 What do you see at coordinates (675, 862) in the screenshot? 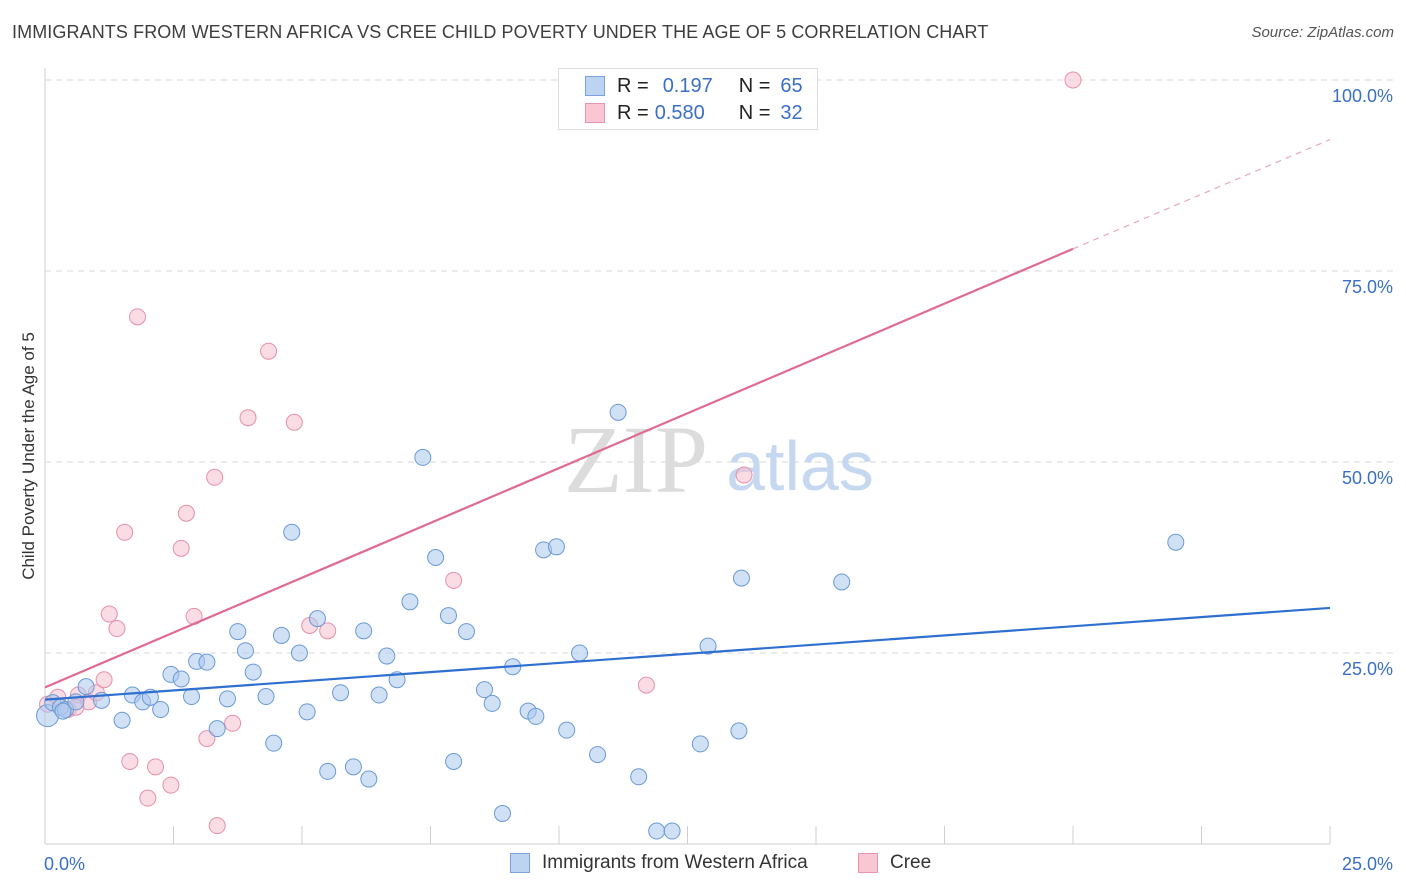
I see `legend-label-western-africa: Immigrants from Western Africa` at bounding box center [675, 862].